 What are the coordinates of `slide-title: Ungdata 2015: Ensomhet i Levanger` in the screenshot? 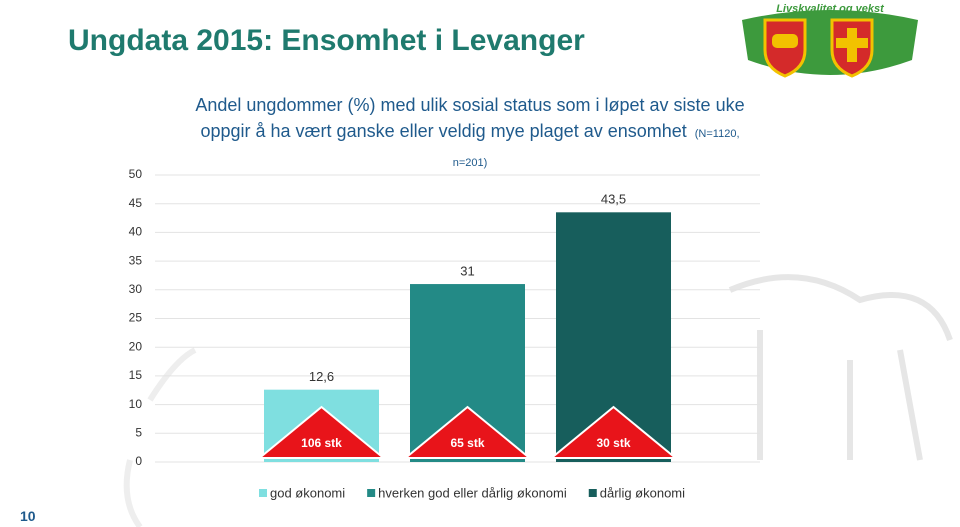 It's located at (326, 40).